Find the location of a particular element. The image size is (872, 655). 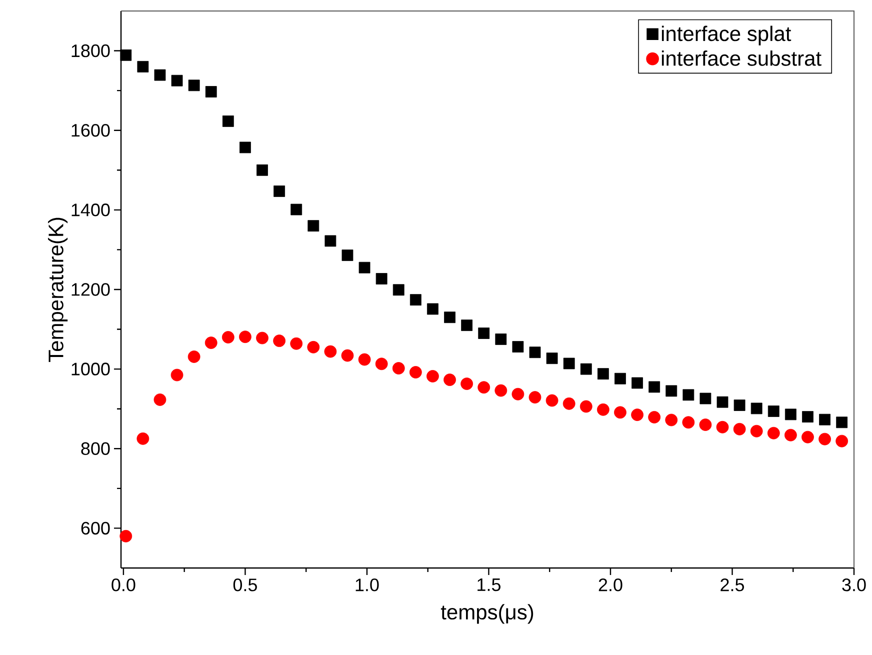

y-axis-title: Temperature(K) is located at coordinates (58, 290).